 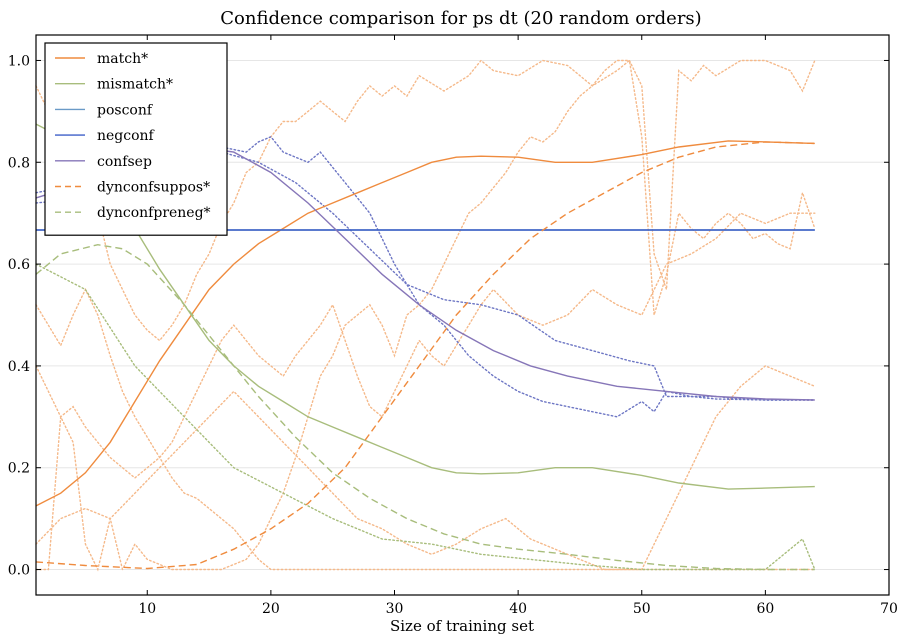 What do you see at coordinates (19, 265) in the screenshot?
I see `y-tick-label: 0.6` at bounding box center [19, 265].